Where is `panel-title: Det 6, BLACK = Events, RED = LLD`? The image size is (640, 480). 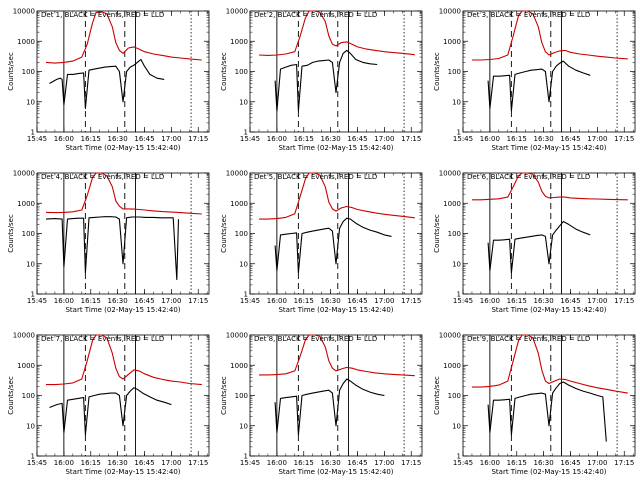
panel-title: Det 6, BLACK = Events, RED = LLD is located at coordinates (528, 177).